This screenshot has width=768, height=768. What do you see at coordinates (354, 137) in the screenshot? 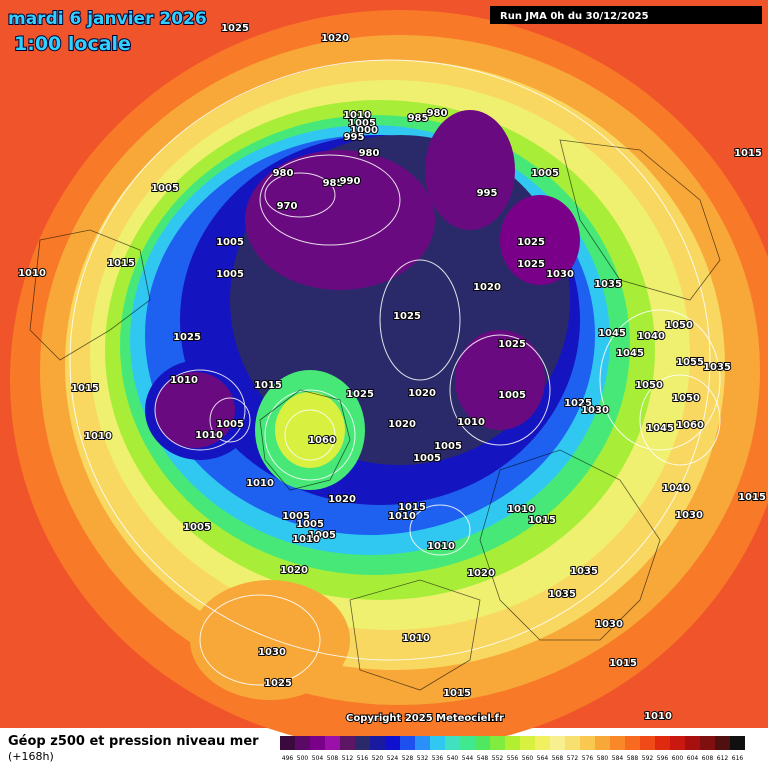
I see `isobar-label: 995` at bounding box center [354, 137].